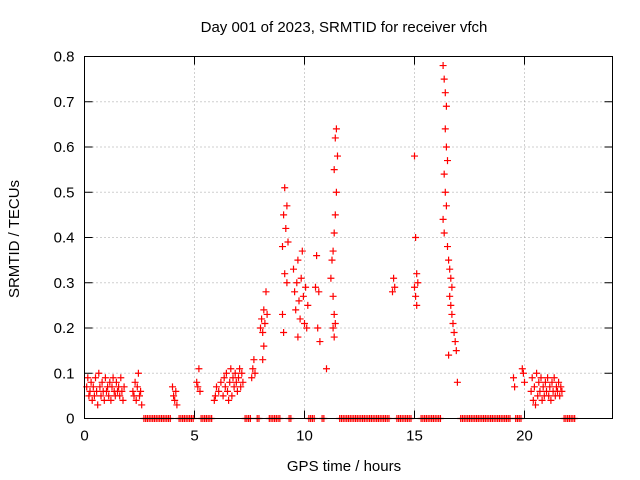  I want to click on x-tick-label: 10, so click(304, 436).